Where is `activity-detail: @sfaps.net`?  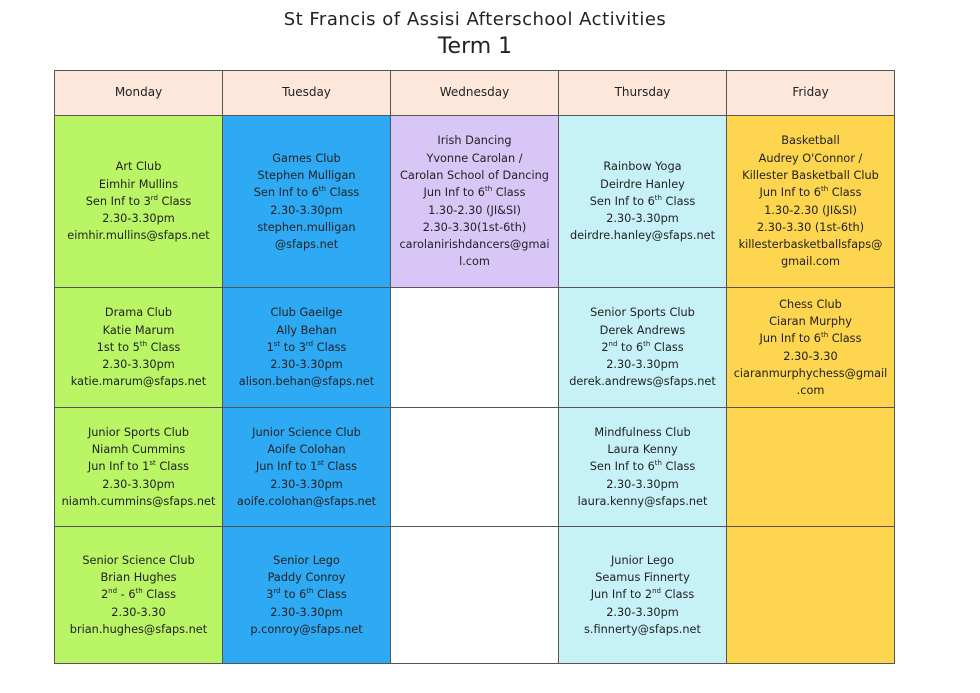 activity-detail: @sfaps.net is located at coordinates (307, 244).